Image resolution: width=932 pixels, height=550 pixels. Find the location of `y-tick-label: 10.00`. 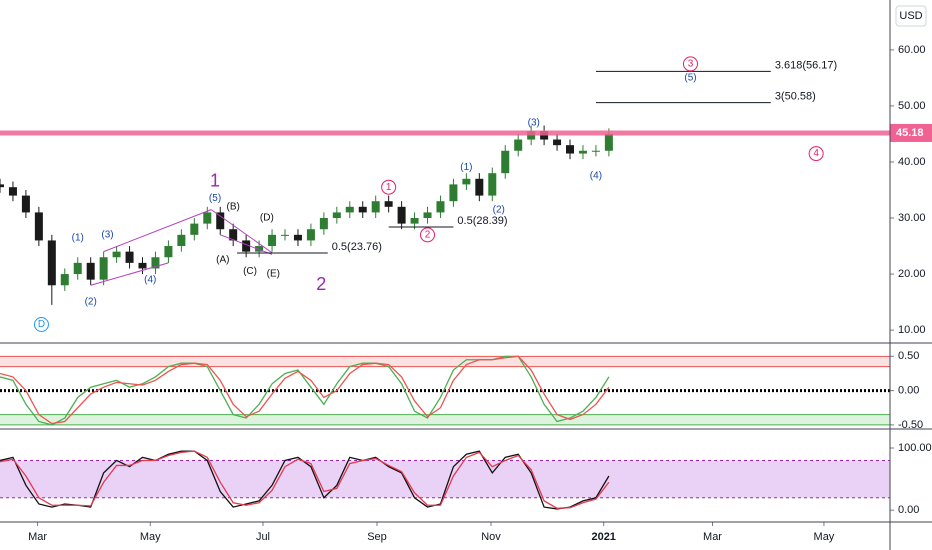

y-tick-label: 10.00 is located at coordinates (912, 330).